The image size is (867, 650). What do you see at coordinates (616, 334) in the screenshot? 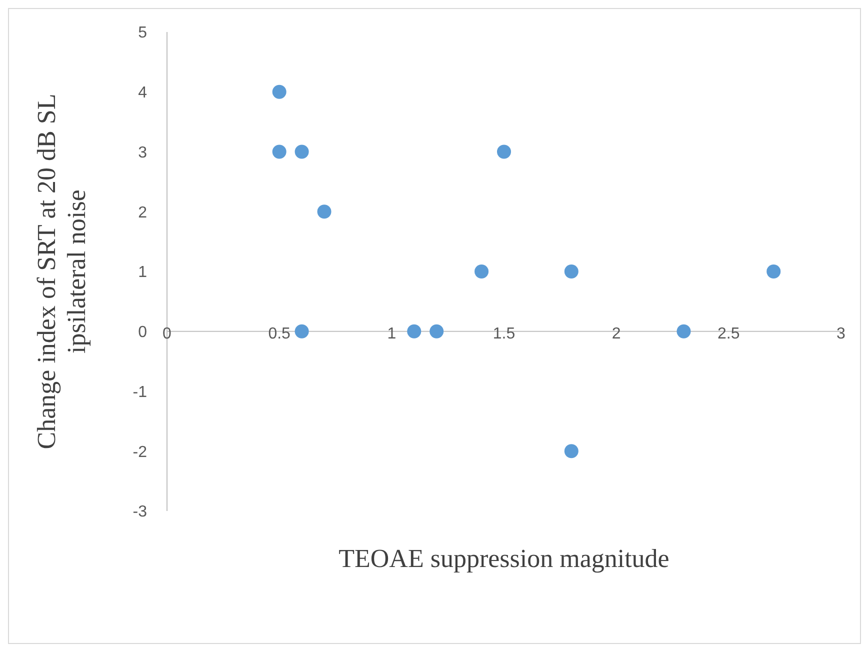
I see `x-tick-label: 2` at bounding box center [616, 334].